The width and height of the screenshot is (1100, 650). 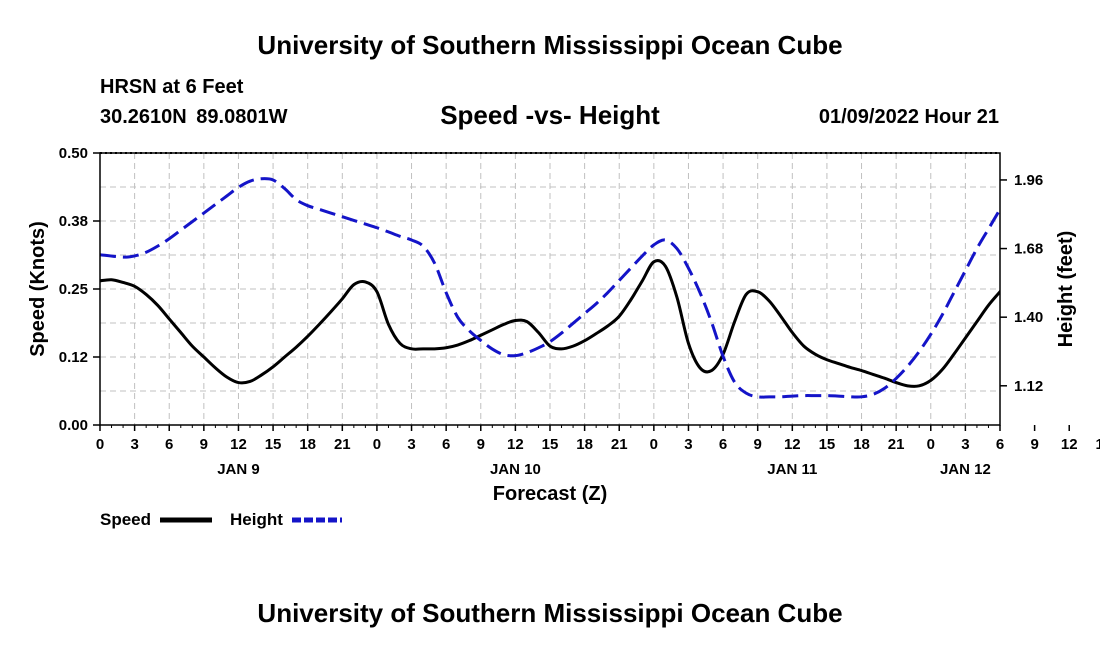 I want to click on x-axis-title: Forecast (Z), so click(x=550, y=494).